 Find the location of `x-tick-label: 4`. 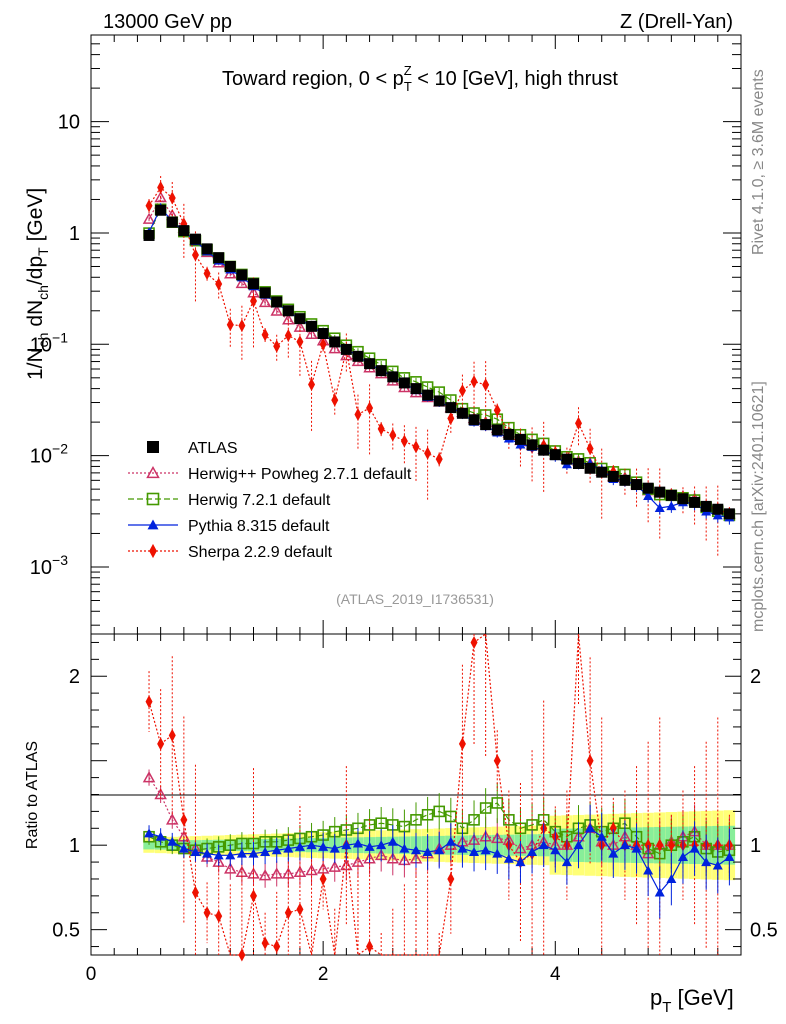

x-tick-label: 4 is located at coordinates (555, 974).